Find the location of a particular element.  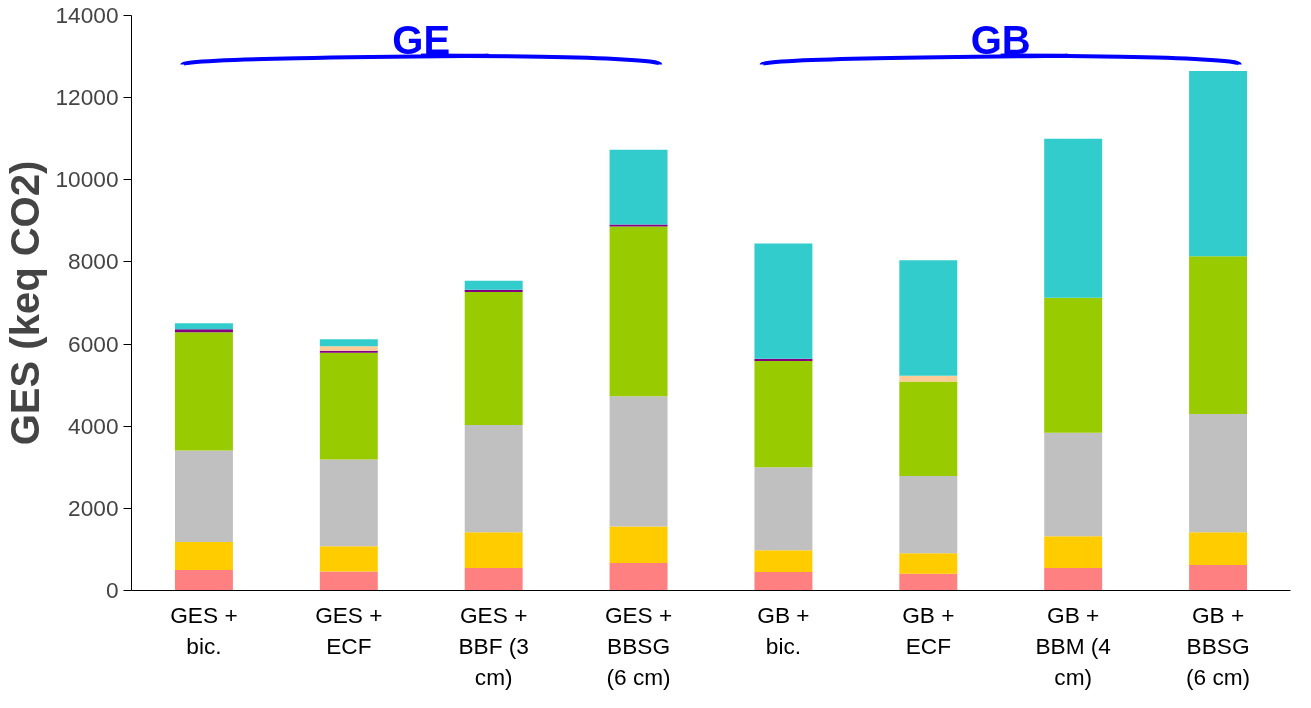

x-tick-label: GES + BBF (3 cm) is located at coordinates (493, 645).